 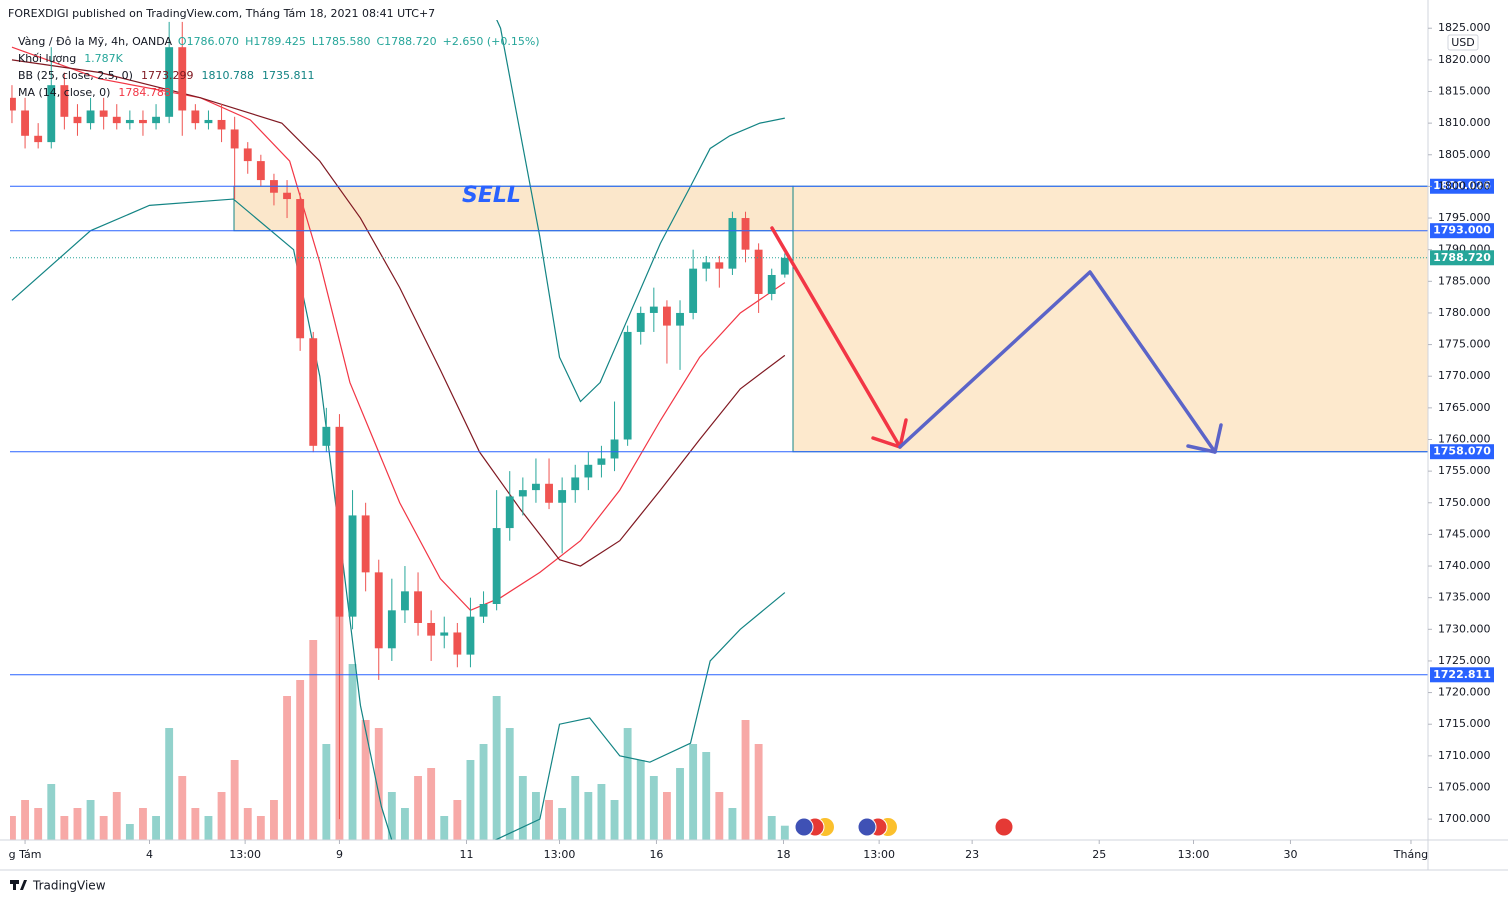 I want to click on y-tick-label: 1810.000, so click(x=1464, y=122).